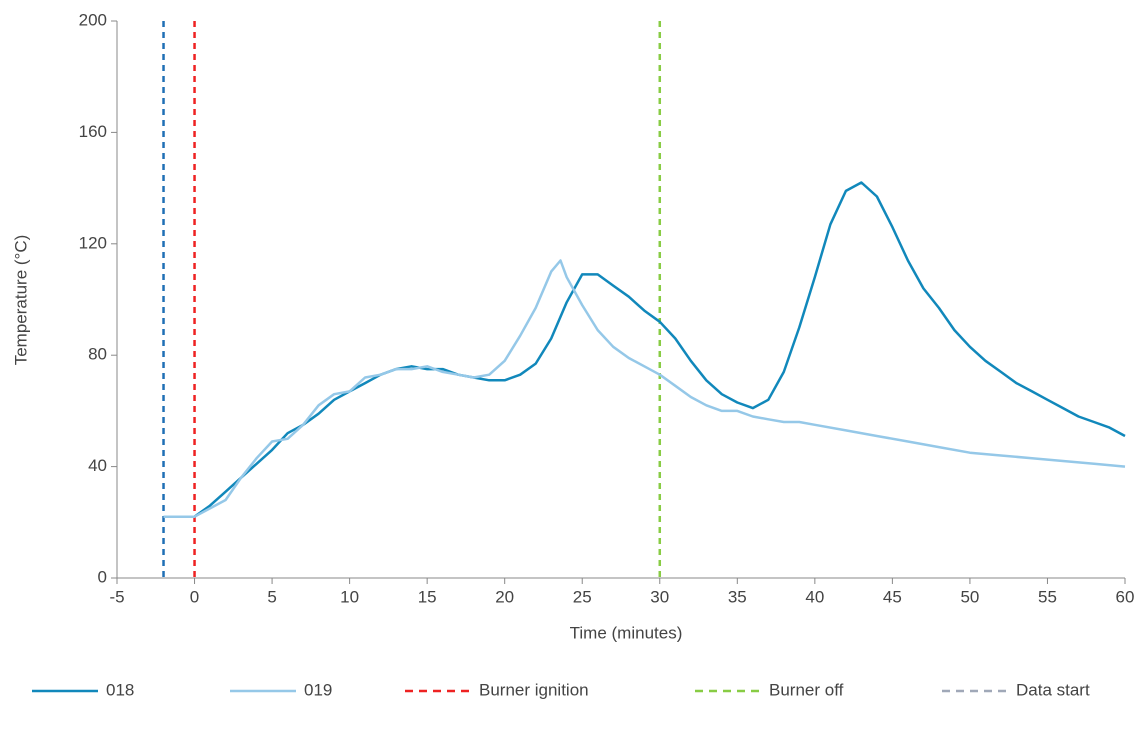 This screenshot has height=733, width=1145. Describe the element at coordinates (93, 242) in the screenshot. I see `y-tick-label: 120` at that location.